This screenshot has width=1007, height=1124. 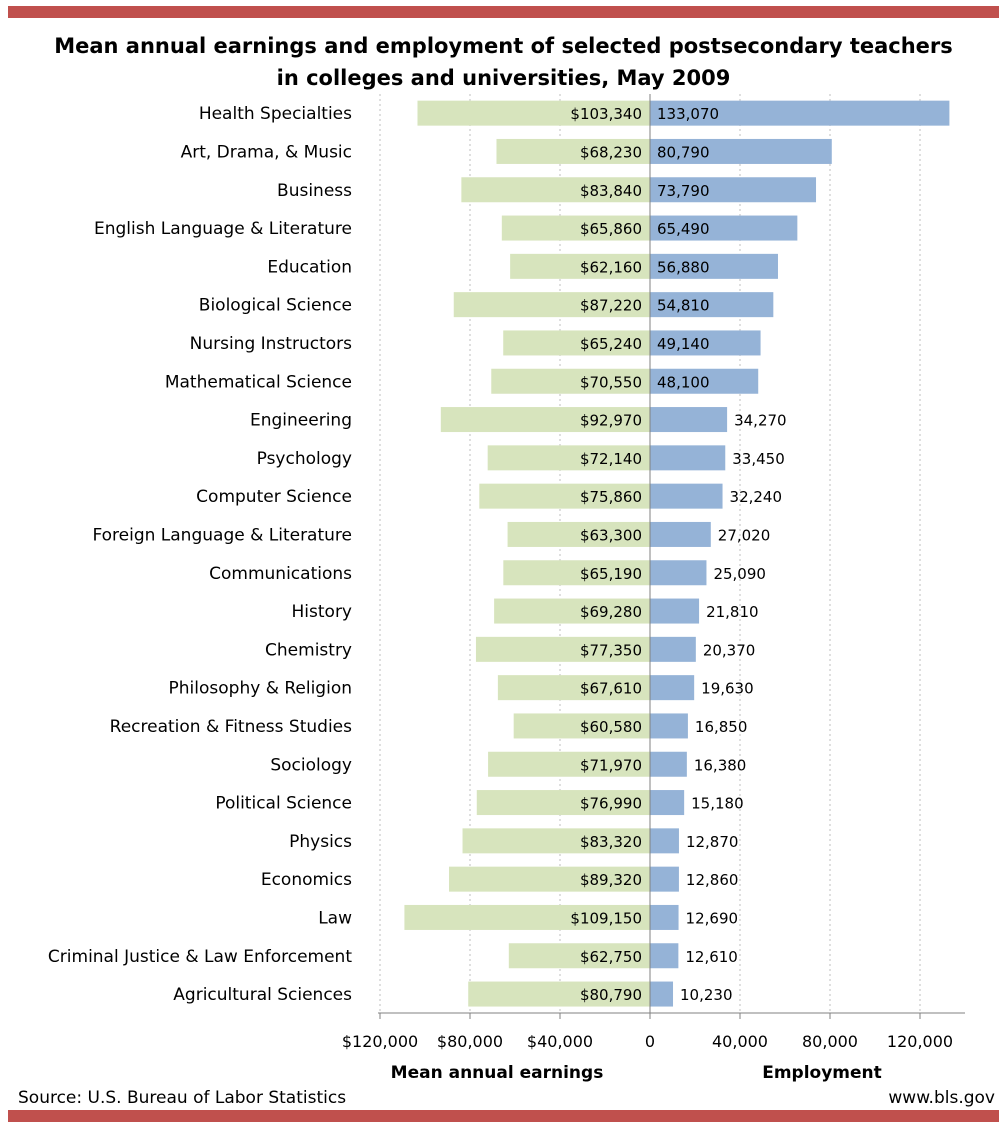 What do you see at coordinates (222, 535) in the screenshot?
I see `category-label: Foreign Language & Literature` at bounding box center [222, 535].